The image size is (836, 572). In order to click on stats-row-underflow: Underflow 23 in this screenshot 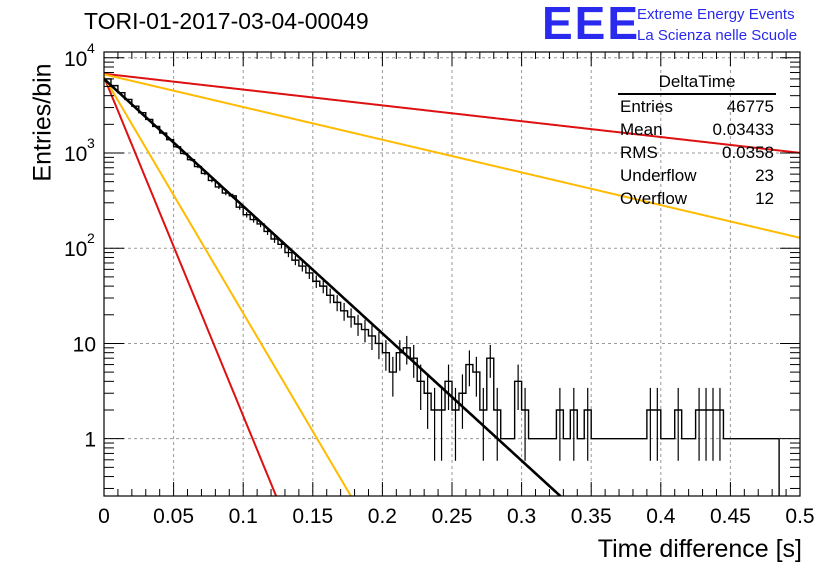, I will do `click(697, 175)`.